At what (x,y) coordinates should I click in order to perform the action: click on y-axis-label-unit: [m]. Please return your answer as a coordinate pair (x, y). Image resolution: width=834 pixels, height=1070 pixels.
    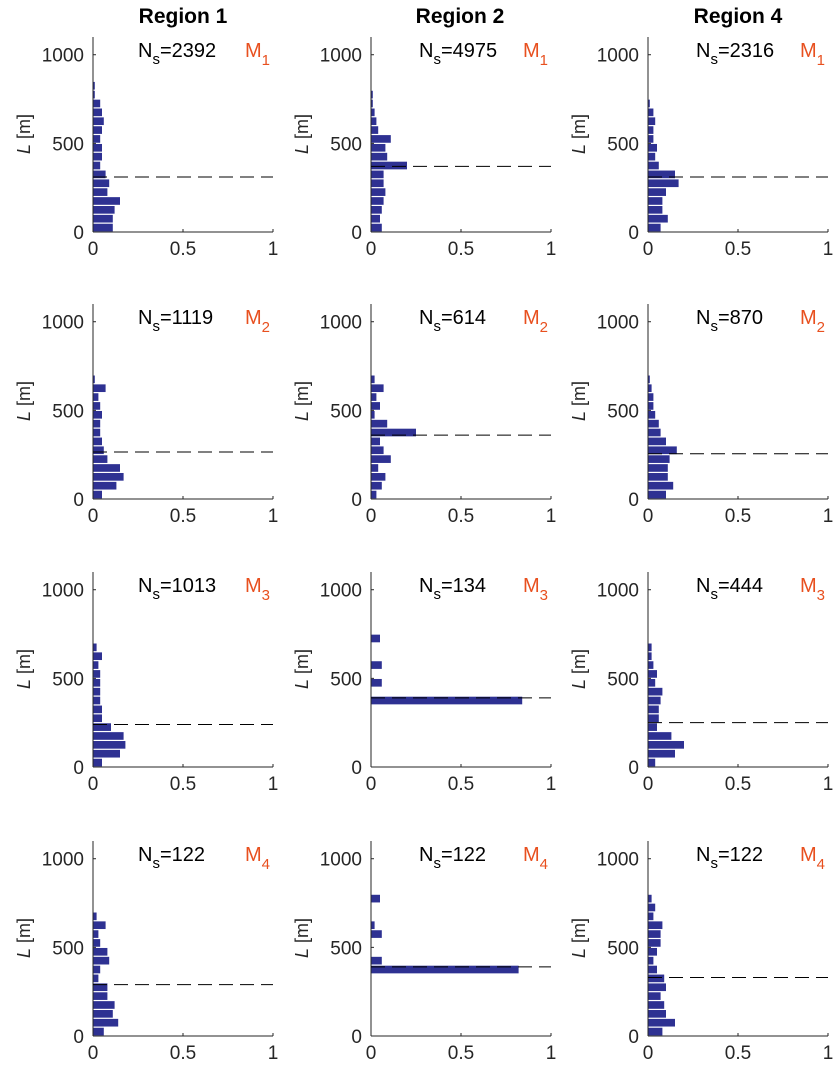
    Looking at the image, I should click on (302, 129).